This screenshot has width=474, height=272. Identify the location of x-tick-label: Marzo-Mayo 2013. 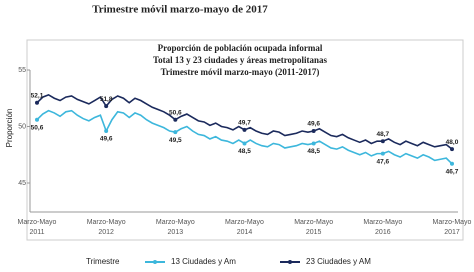
(175, 227).